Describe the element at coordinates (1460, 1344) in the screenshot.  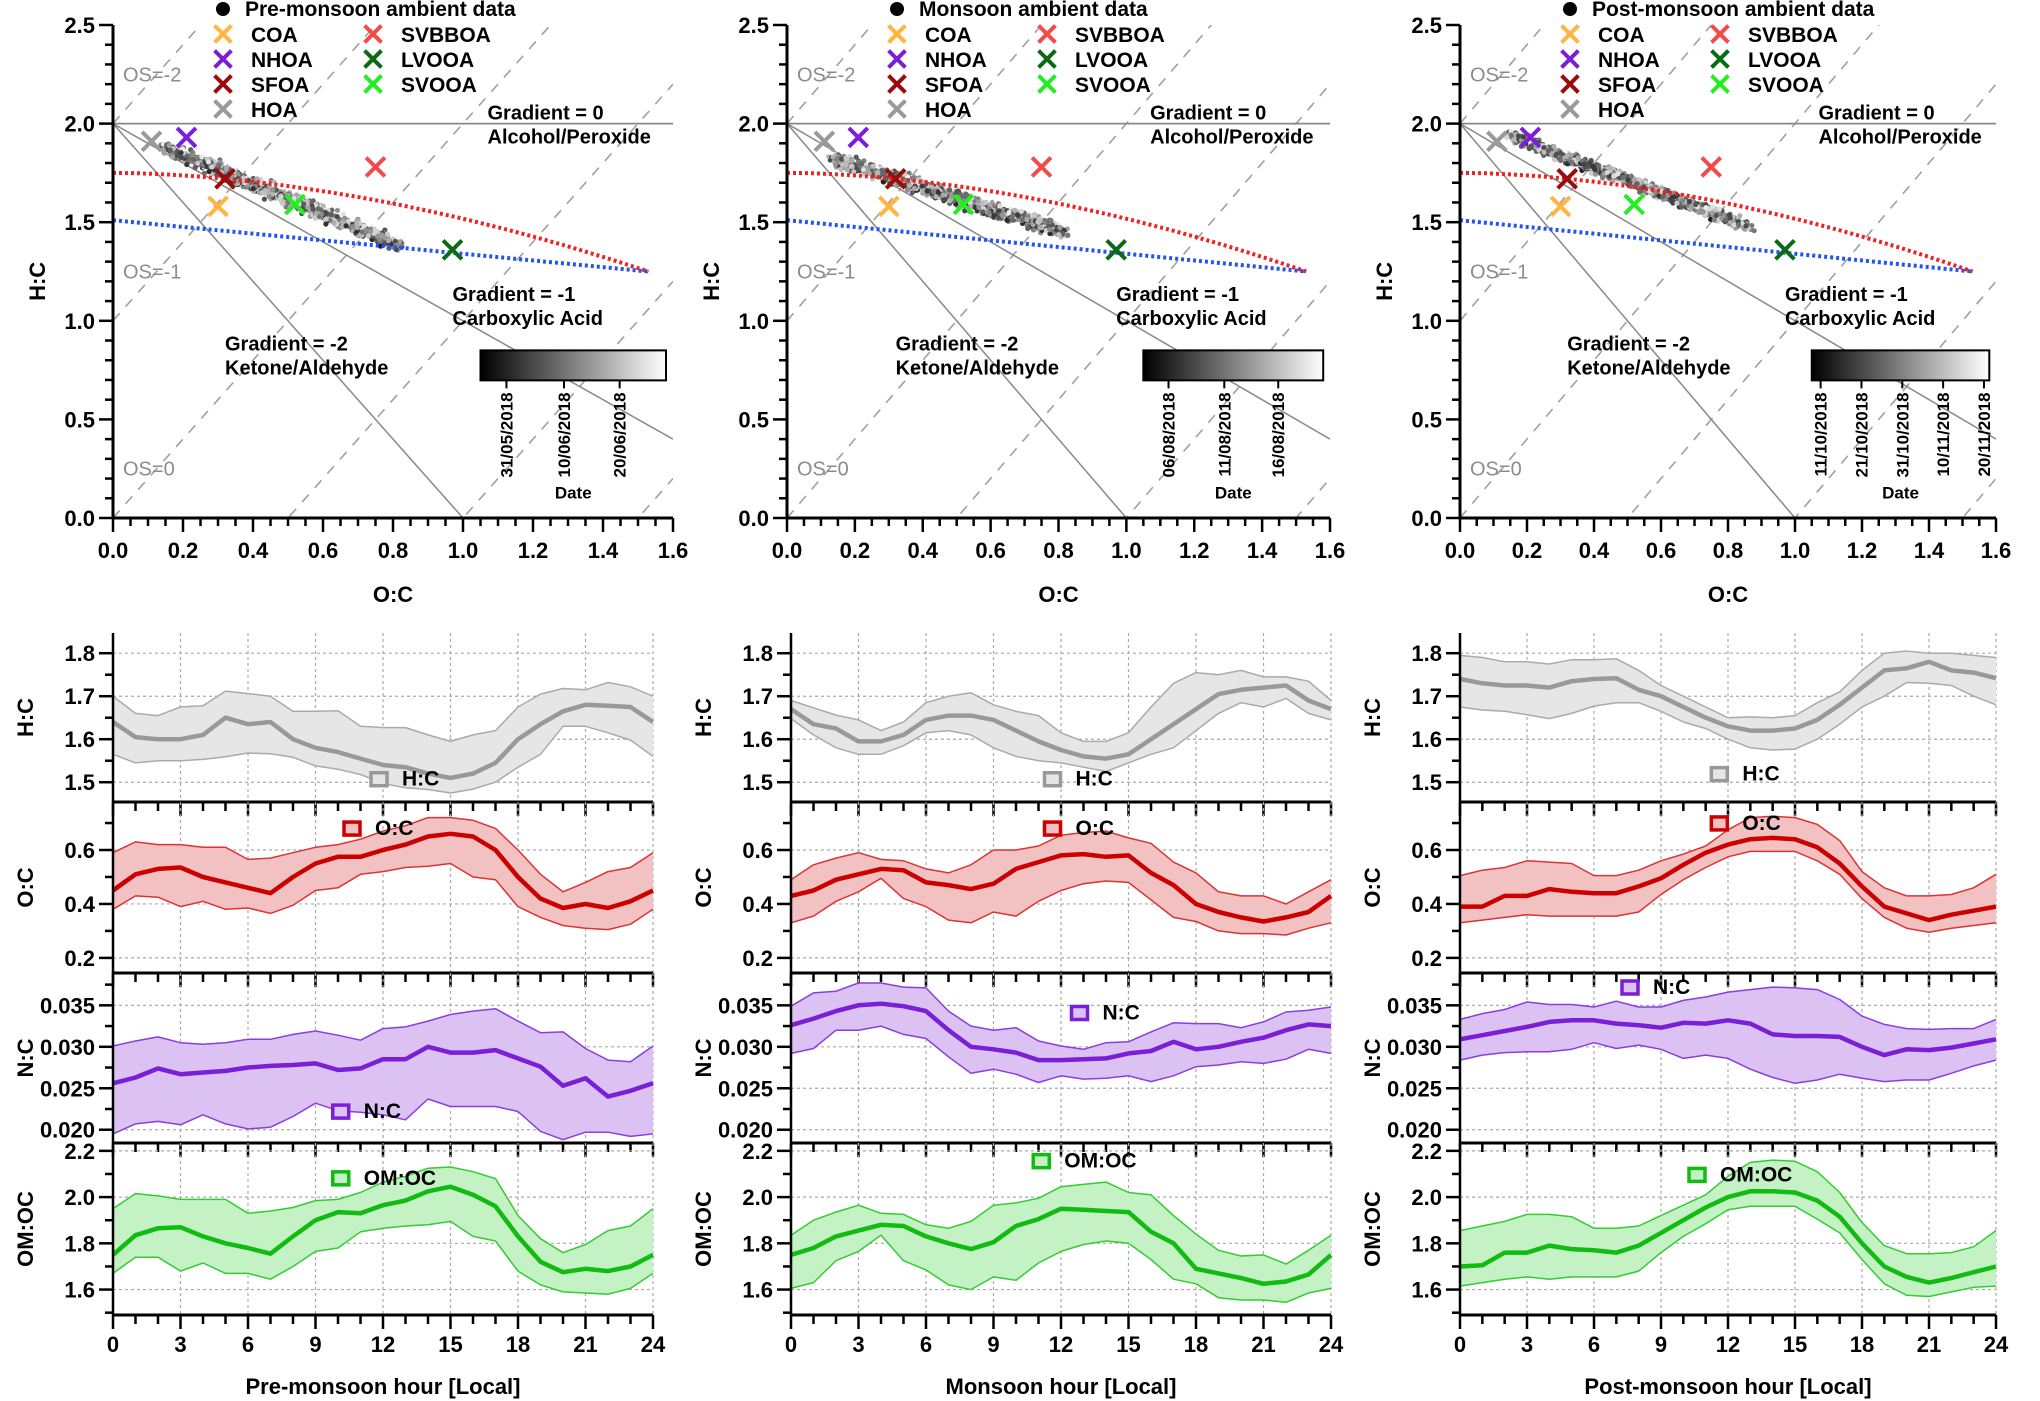
I see `x-tick-label: 0` at that location.